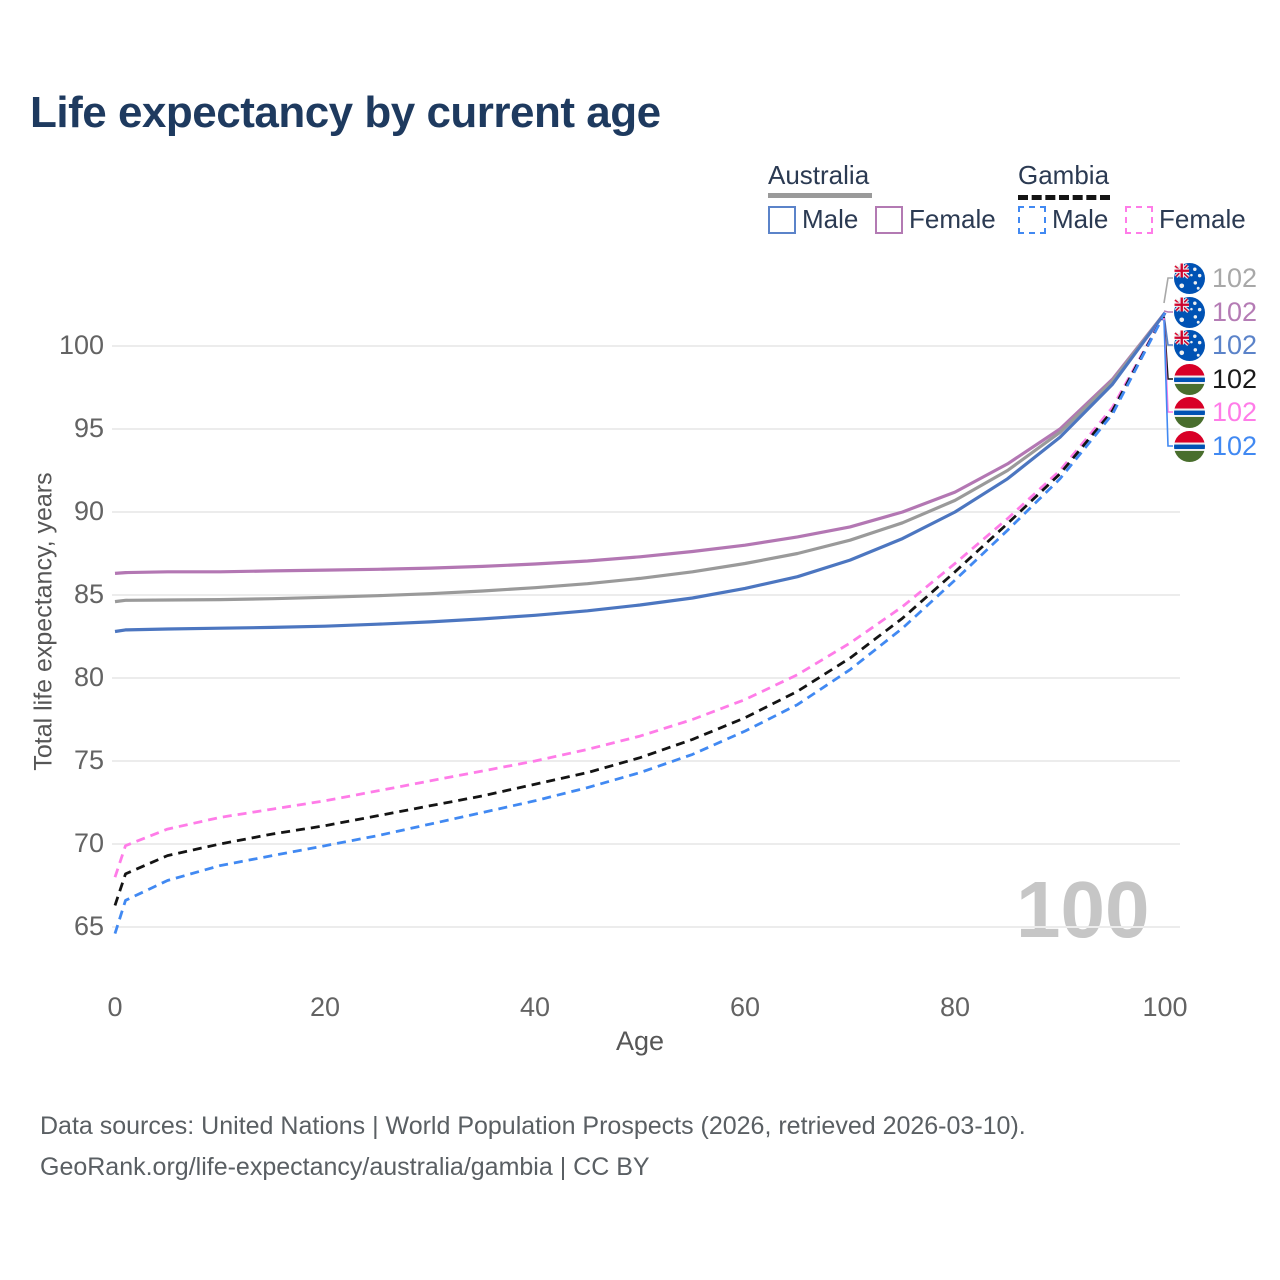 Image resolution: width=1280 pixels, height=1280 pixels. What do you see at coordinates (955, 1007) in the screenshot?
I see `x-tick-label-80: 80` at bounding box center [955, 1007].